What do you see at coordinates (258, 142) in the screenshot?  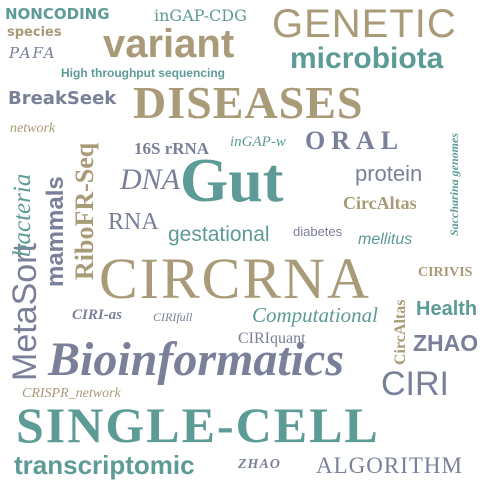 I see `word-ingap-w: inGAP-w` at bounding box center [258, 142].